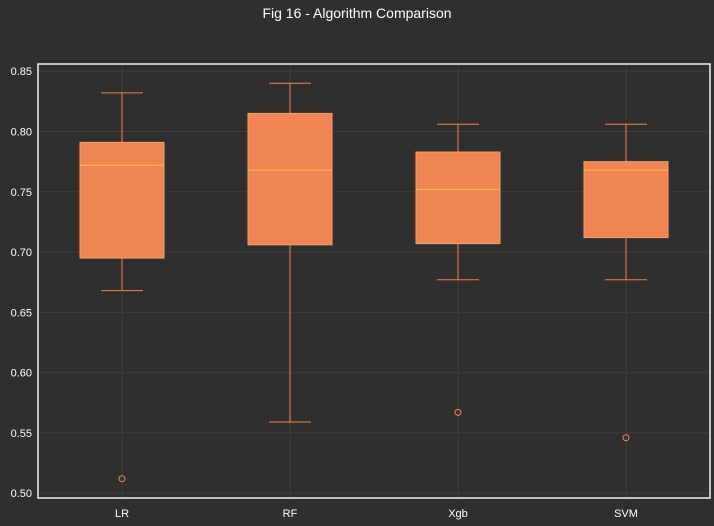  Describe the element at coordinates (458, 514) in the screenshot. I see `x-tick-label: Xgb` at that location.